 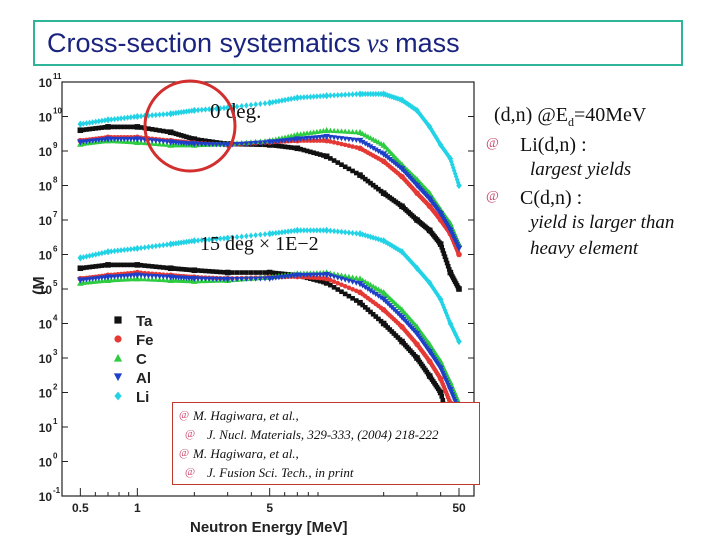 What do you see at coordinates (239, 453) in the screenshot?
I see `reference-line: @ M. Hagiwara, et al.,` at bounding box center [239, 453].